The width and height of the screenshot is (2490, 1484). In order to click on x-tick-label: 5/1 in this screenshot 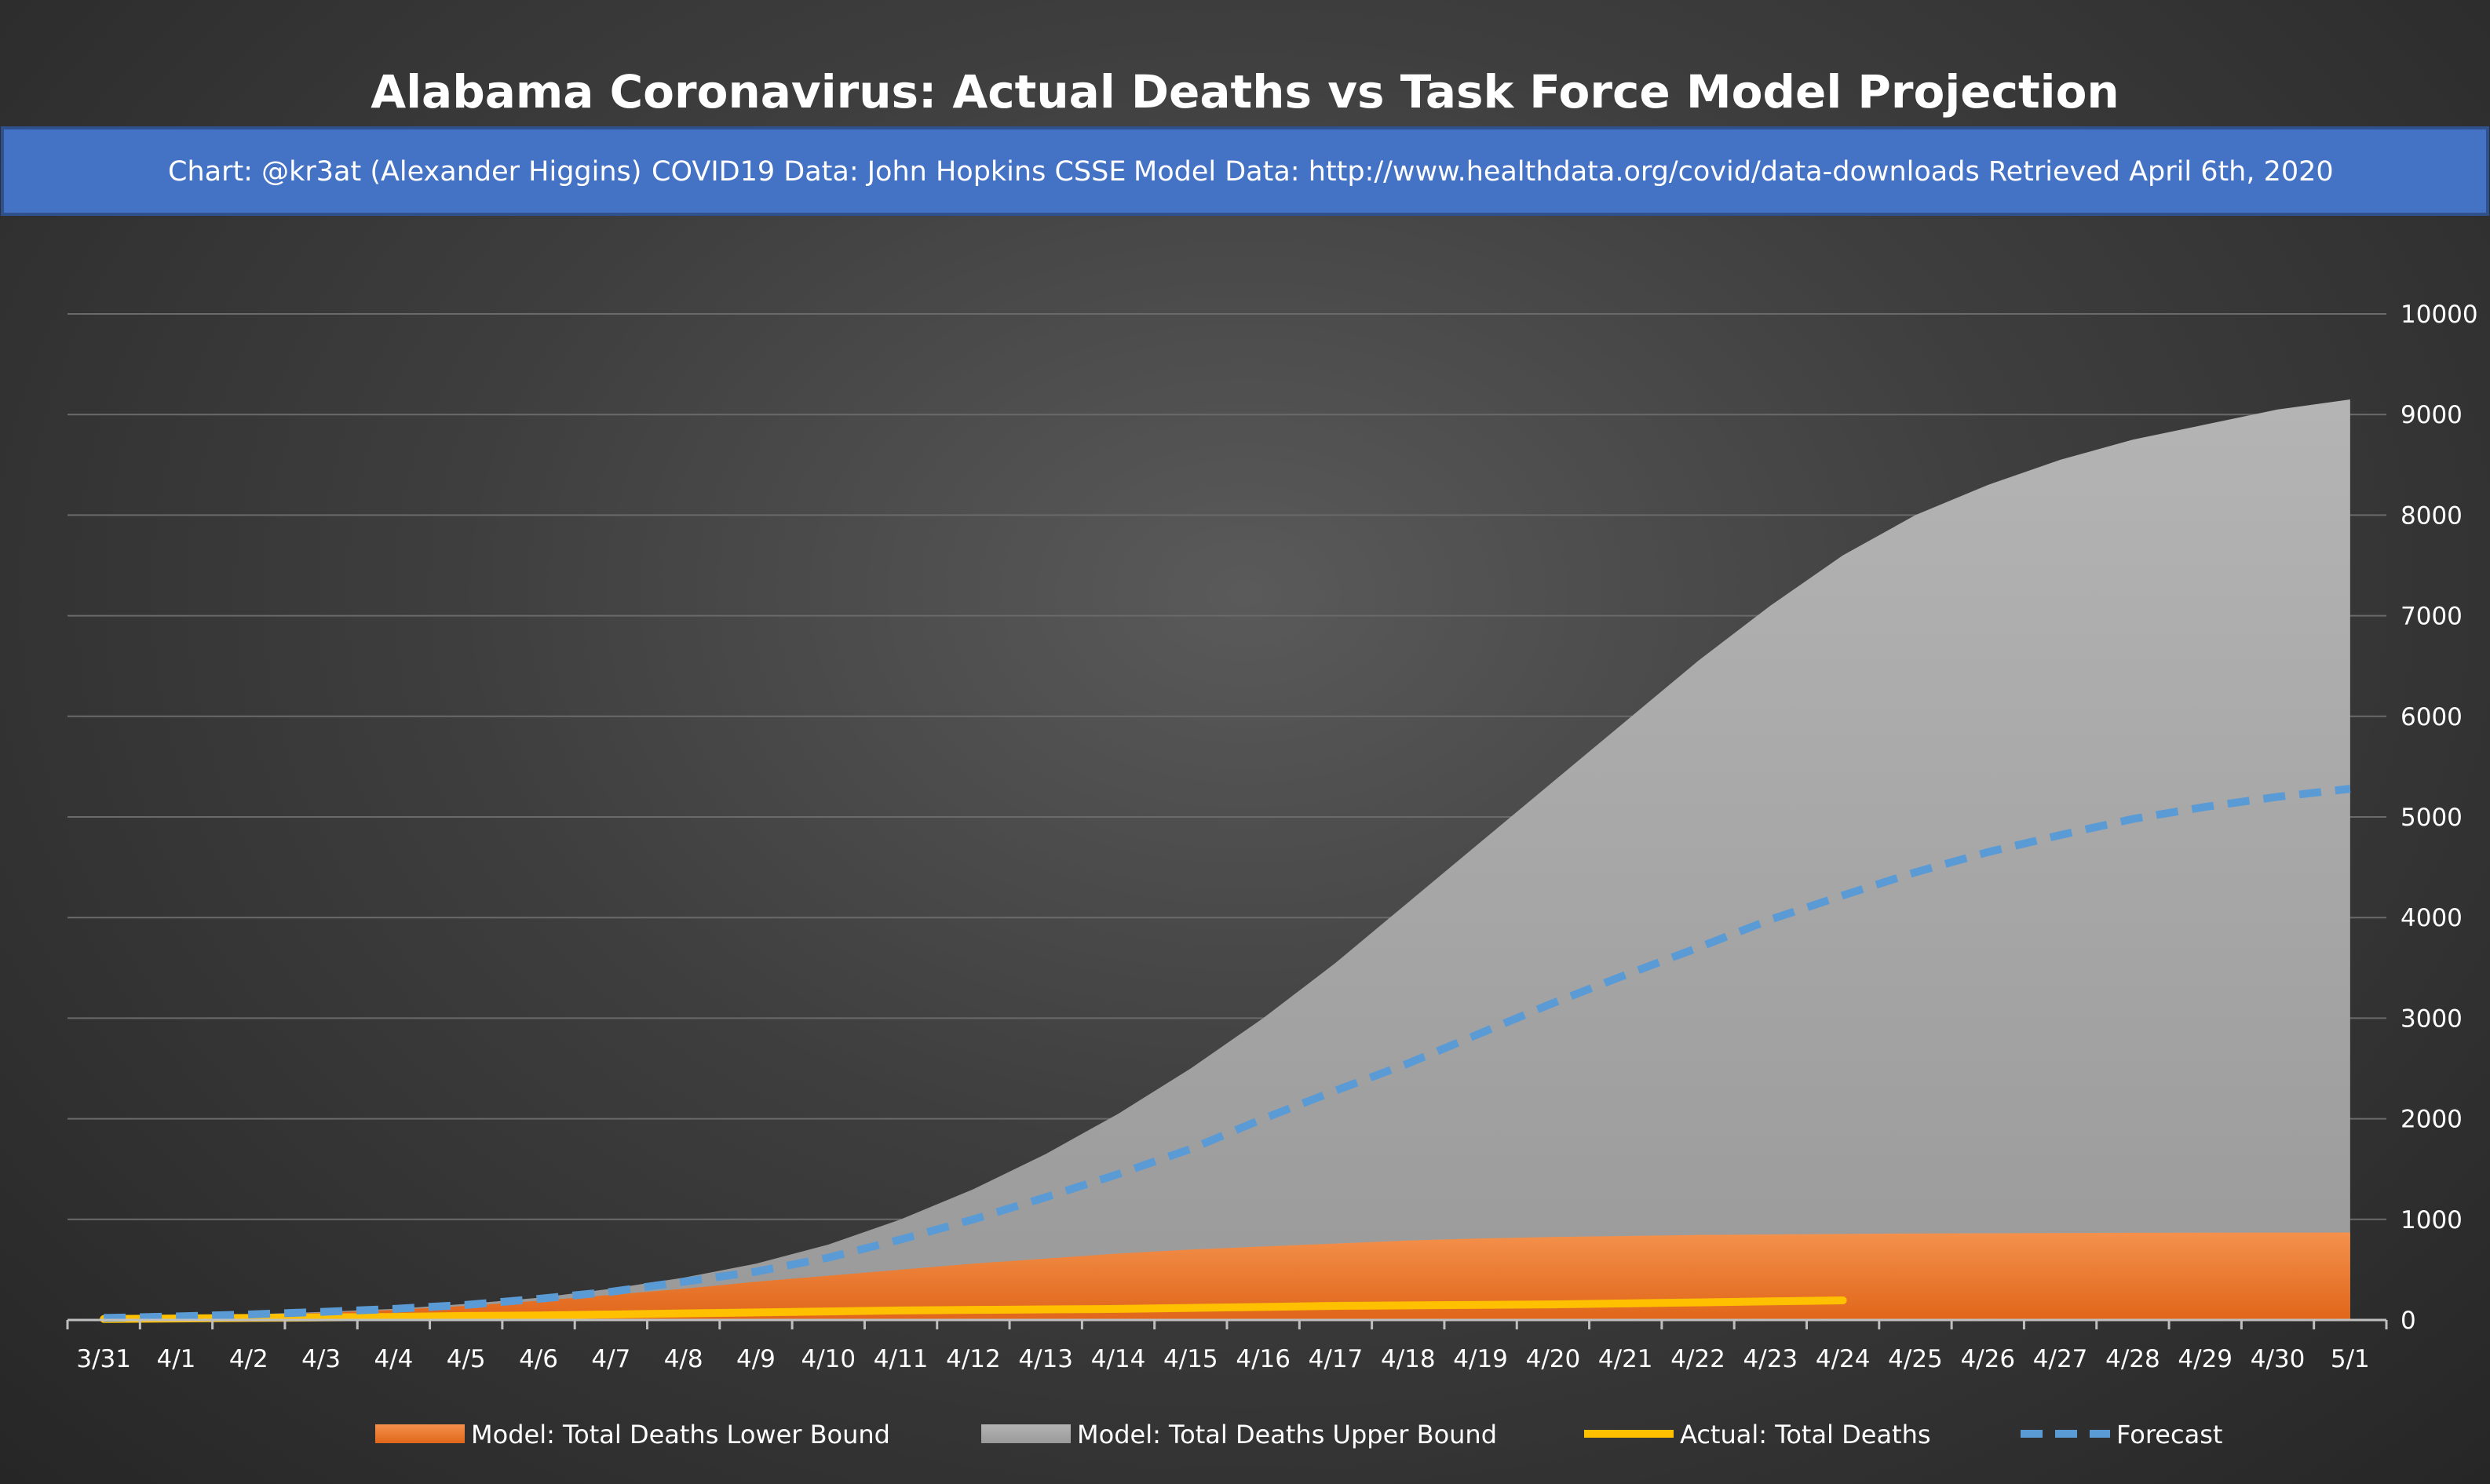, I will do `click(2350, 1359)`.